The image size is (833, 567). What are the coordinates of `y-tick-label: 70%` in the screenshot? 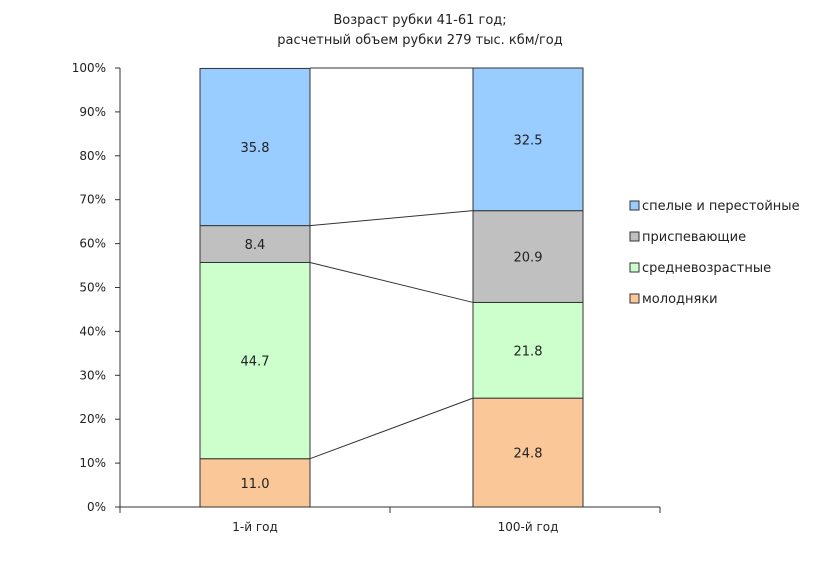 It's located at (92, 200).